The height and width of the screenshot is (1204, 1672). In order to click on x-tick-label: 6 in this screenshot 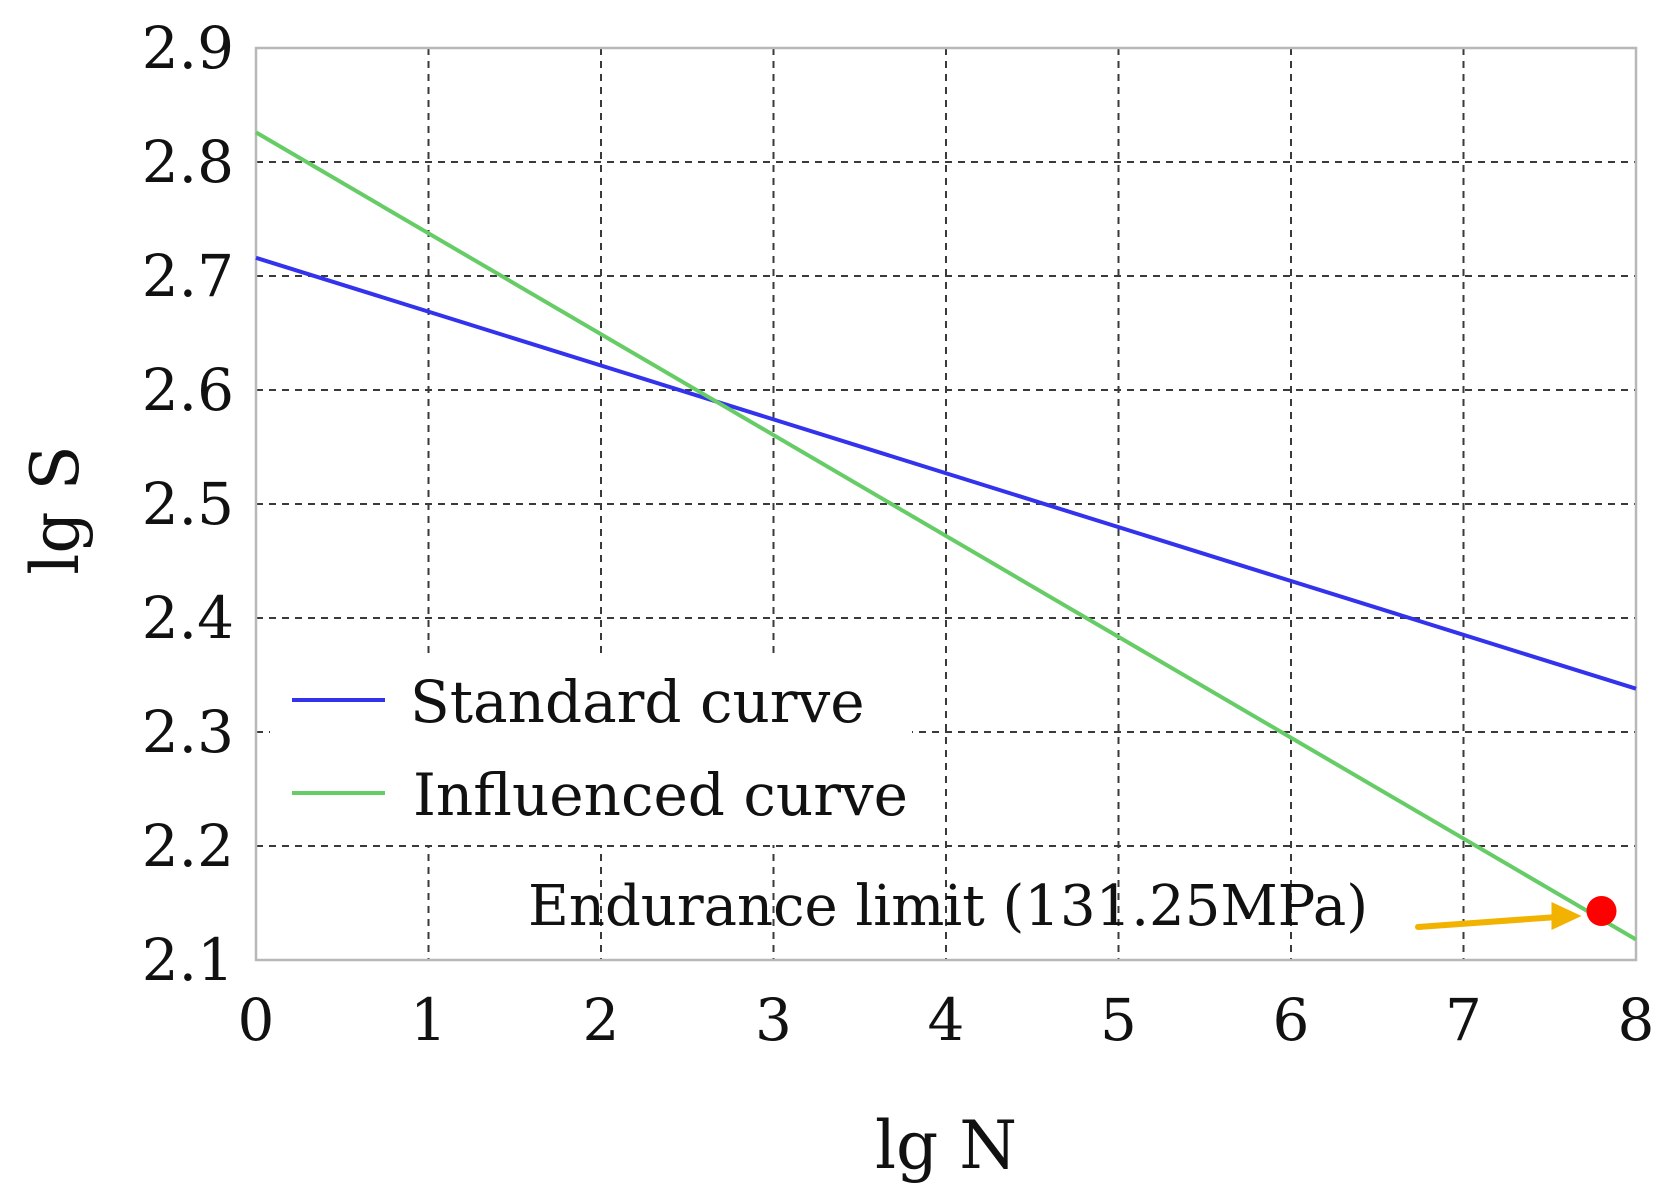, I will do `click(1291, 1020)`.